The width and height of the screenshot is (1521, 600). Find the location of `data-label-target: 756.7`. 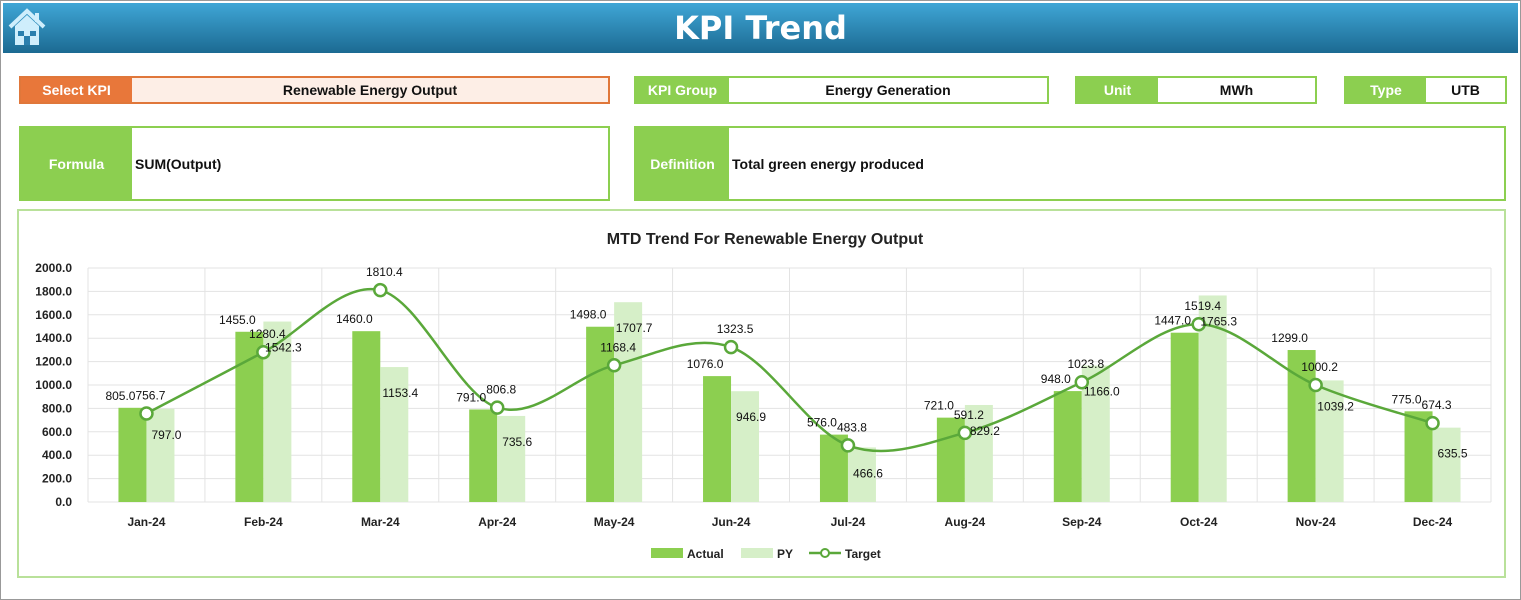

data-label-target: 756.7 is located at coordinates (150, 395).